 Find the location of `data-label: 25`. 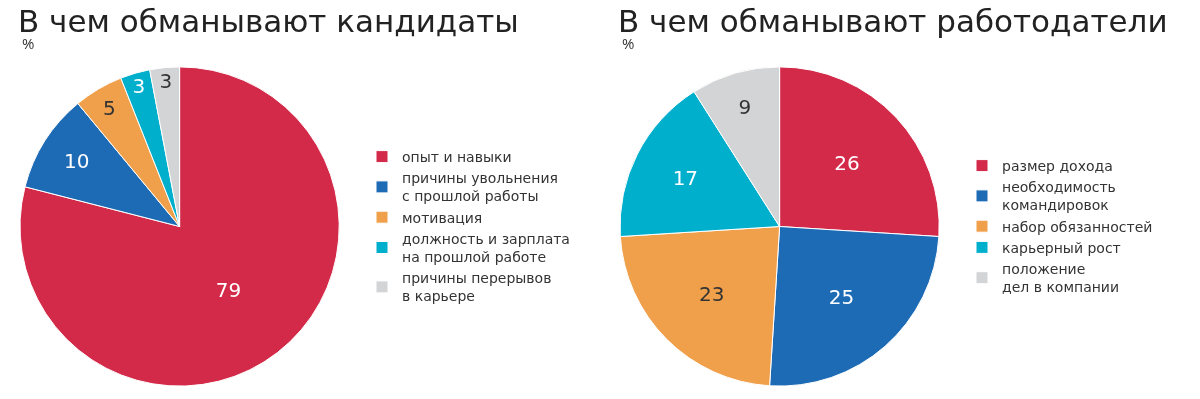

data-label: 25 is located at coordinates (841, 296).